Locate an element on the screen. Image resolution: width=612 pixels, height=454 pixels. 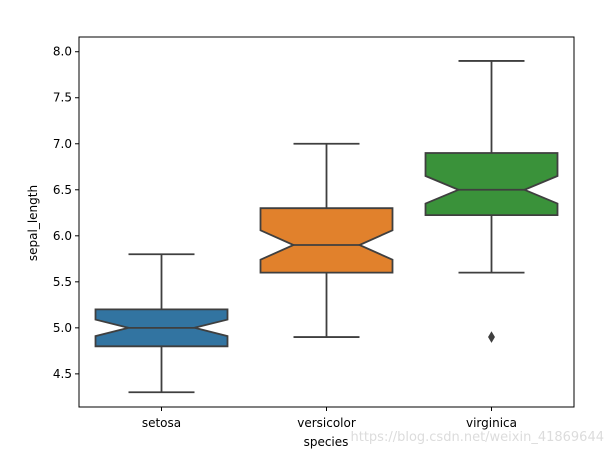
box-group-virginica is located at coordinates (491, 201).